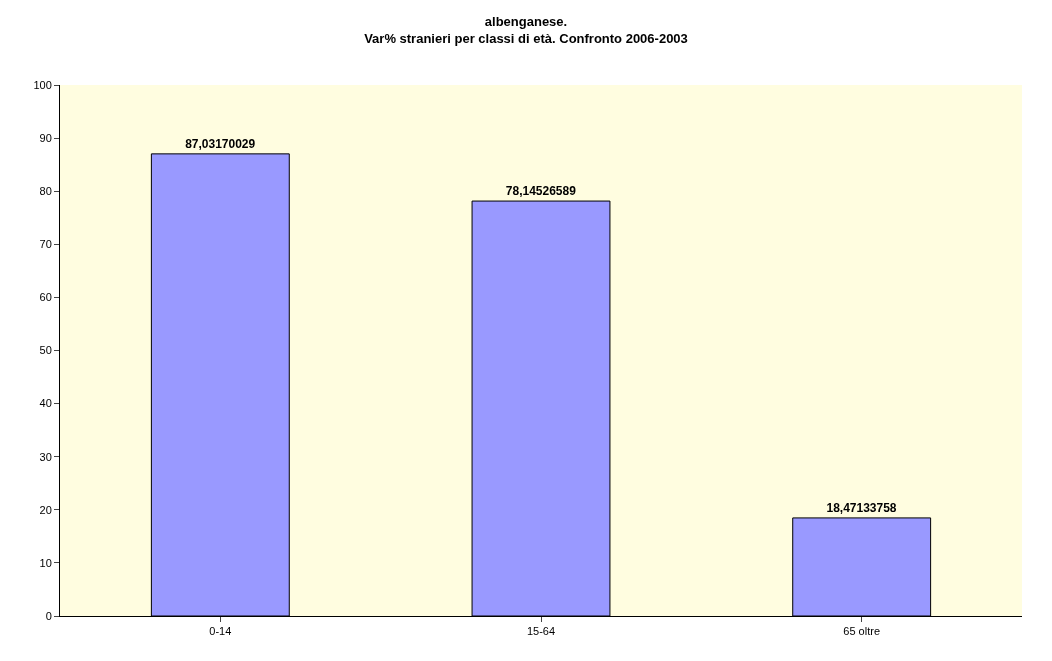 This screenshot has width=1052, height=661. Describe the element at coordinates (220, 143) in the screenshot. I see `data-label: 87,03170029` at that location.